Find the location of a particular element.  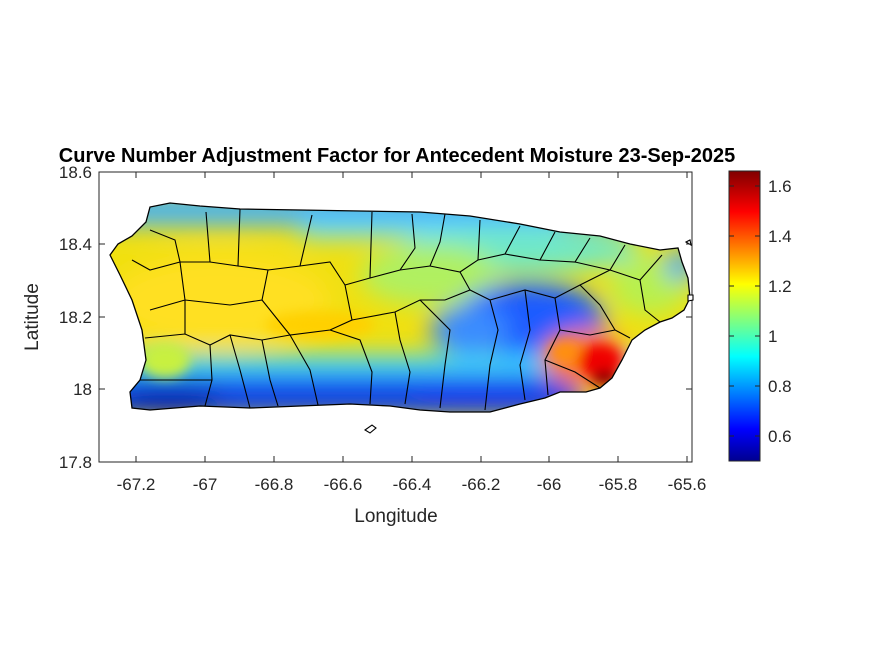

colorbar-tick-label: 1.6 is located at coordinates (780, 186).